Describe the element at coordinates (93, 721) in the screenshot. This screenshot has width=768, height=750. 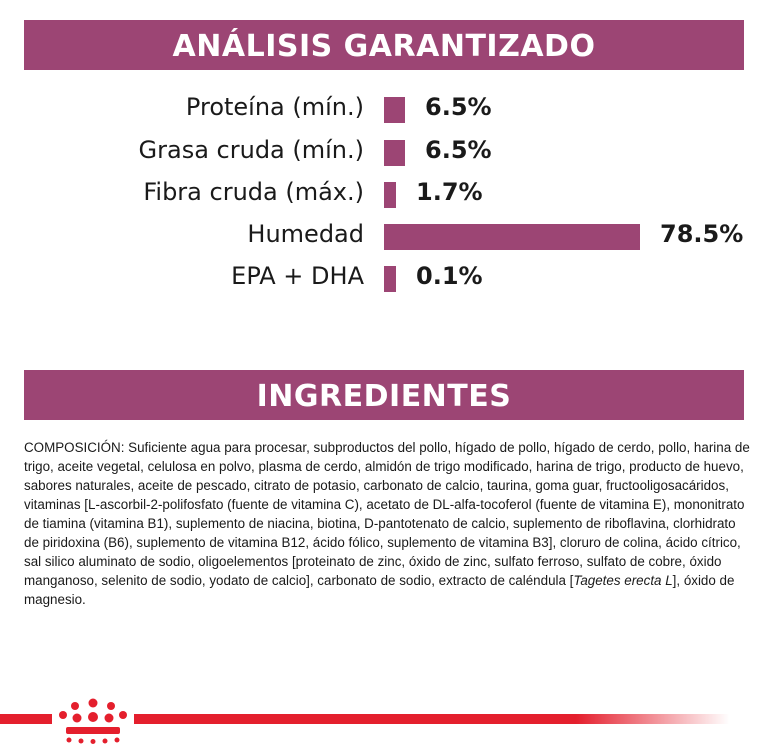
I see `royal-crown-icon` at that location.